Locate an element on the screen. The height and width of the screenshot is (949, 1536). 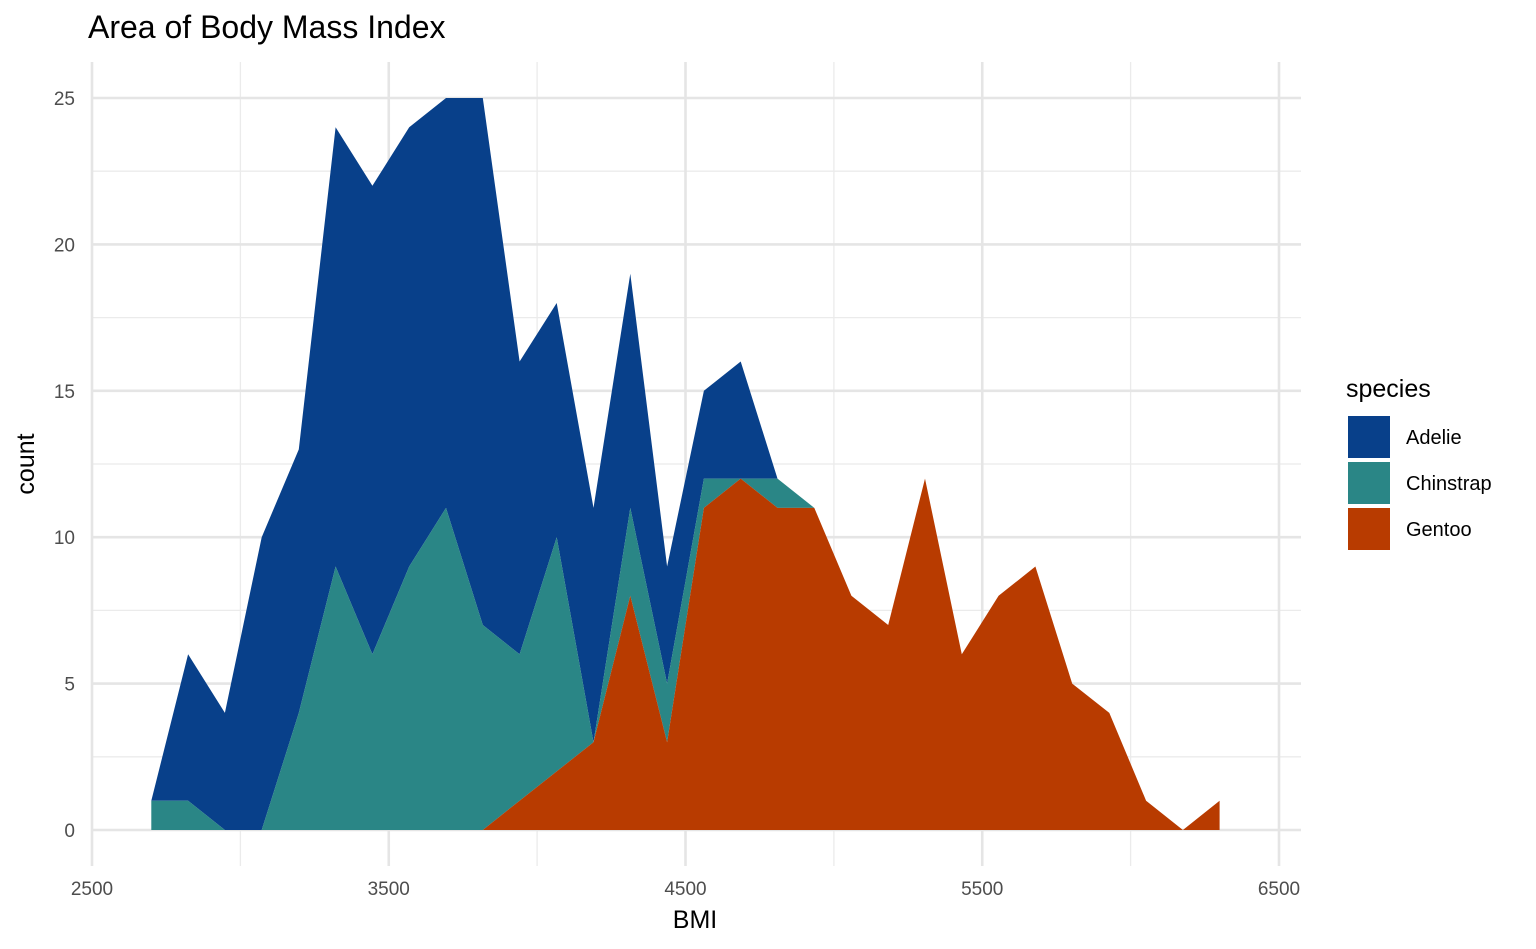
y-tick-label: 20 is located at coordinates (64, 245).